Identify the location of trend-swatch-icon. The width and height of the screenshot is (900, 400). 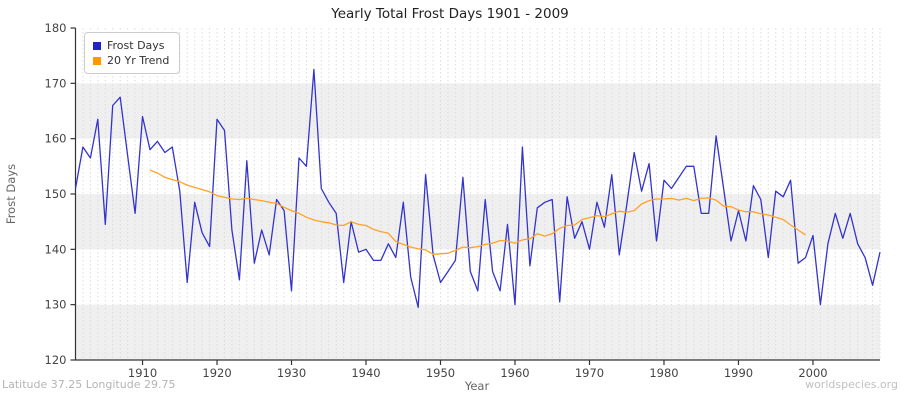
(97, 60).